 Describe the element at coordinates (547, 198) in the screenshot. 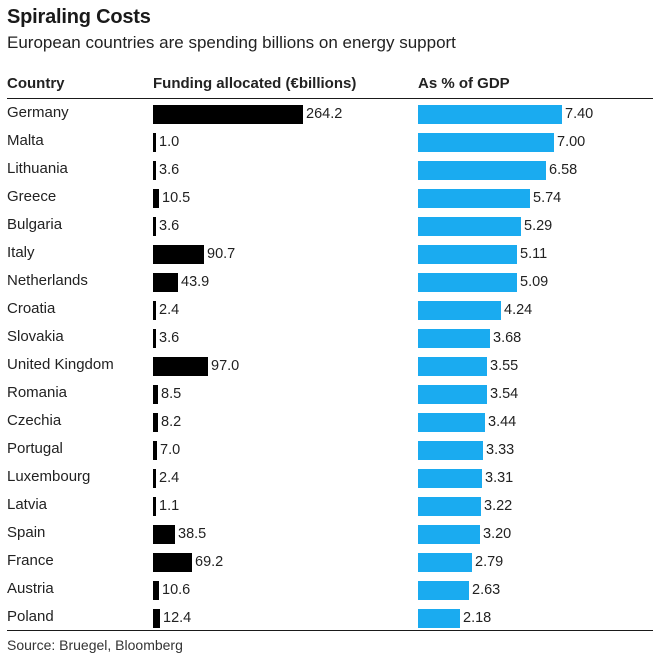

I see `gdp-value-label: 5.74` at that location.